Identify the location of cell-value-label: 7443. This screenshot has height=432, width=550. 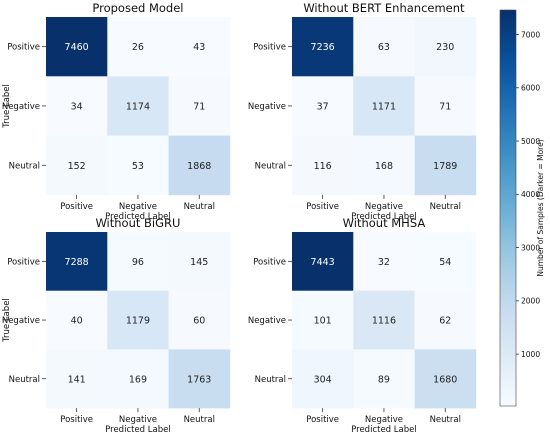
(323, 262).